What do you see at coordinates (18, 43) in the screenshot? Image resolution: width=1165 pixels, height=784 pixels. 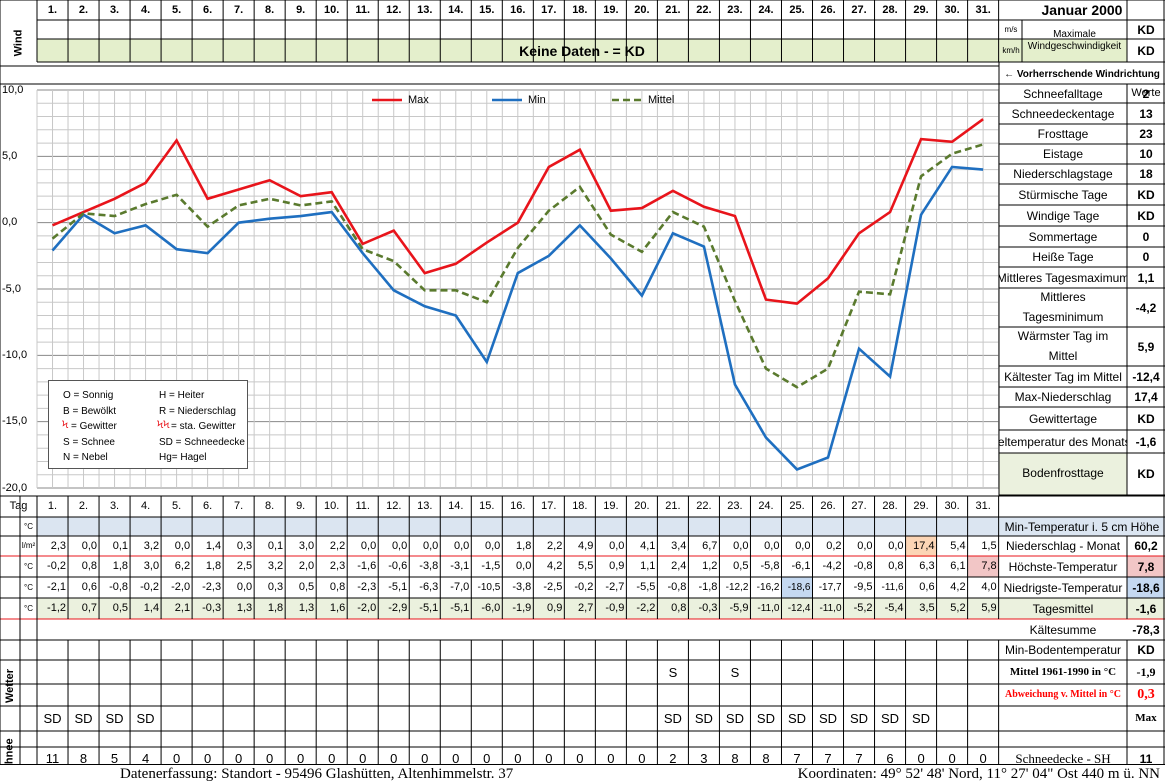 I see `wind-label-text: Wind` at bounding box center [18, 43].